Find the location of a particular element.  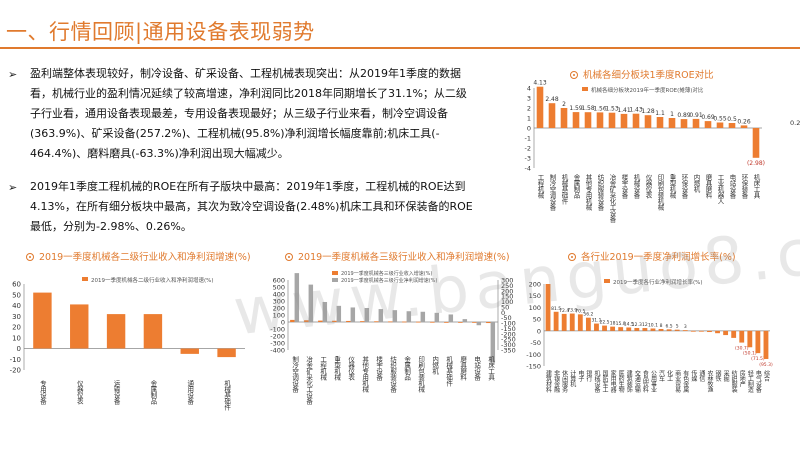

x-tick-label: 机械设备 is located at coordinates (636, 186).